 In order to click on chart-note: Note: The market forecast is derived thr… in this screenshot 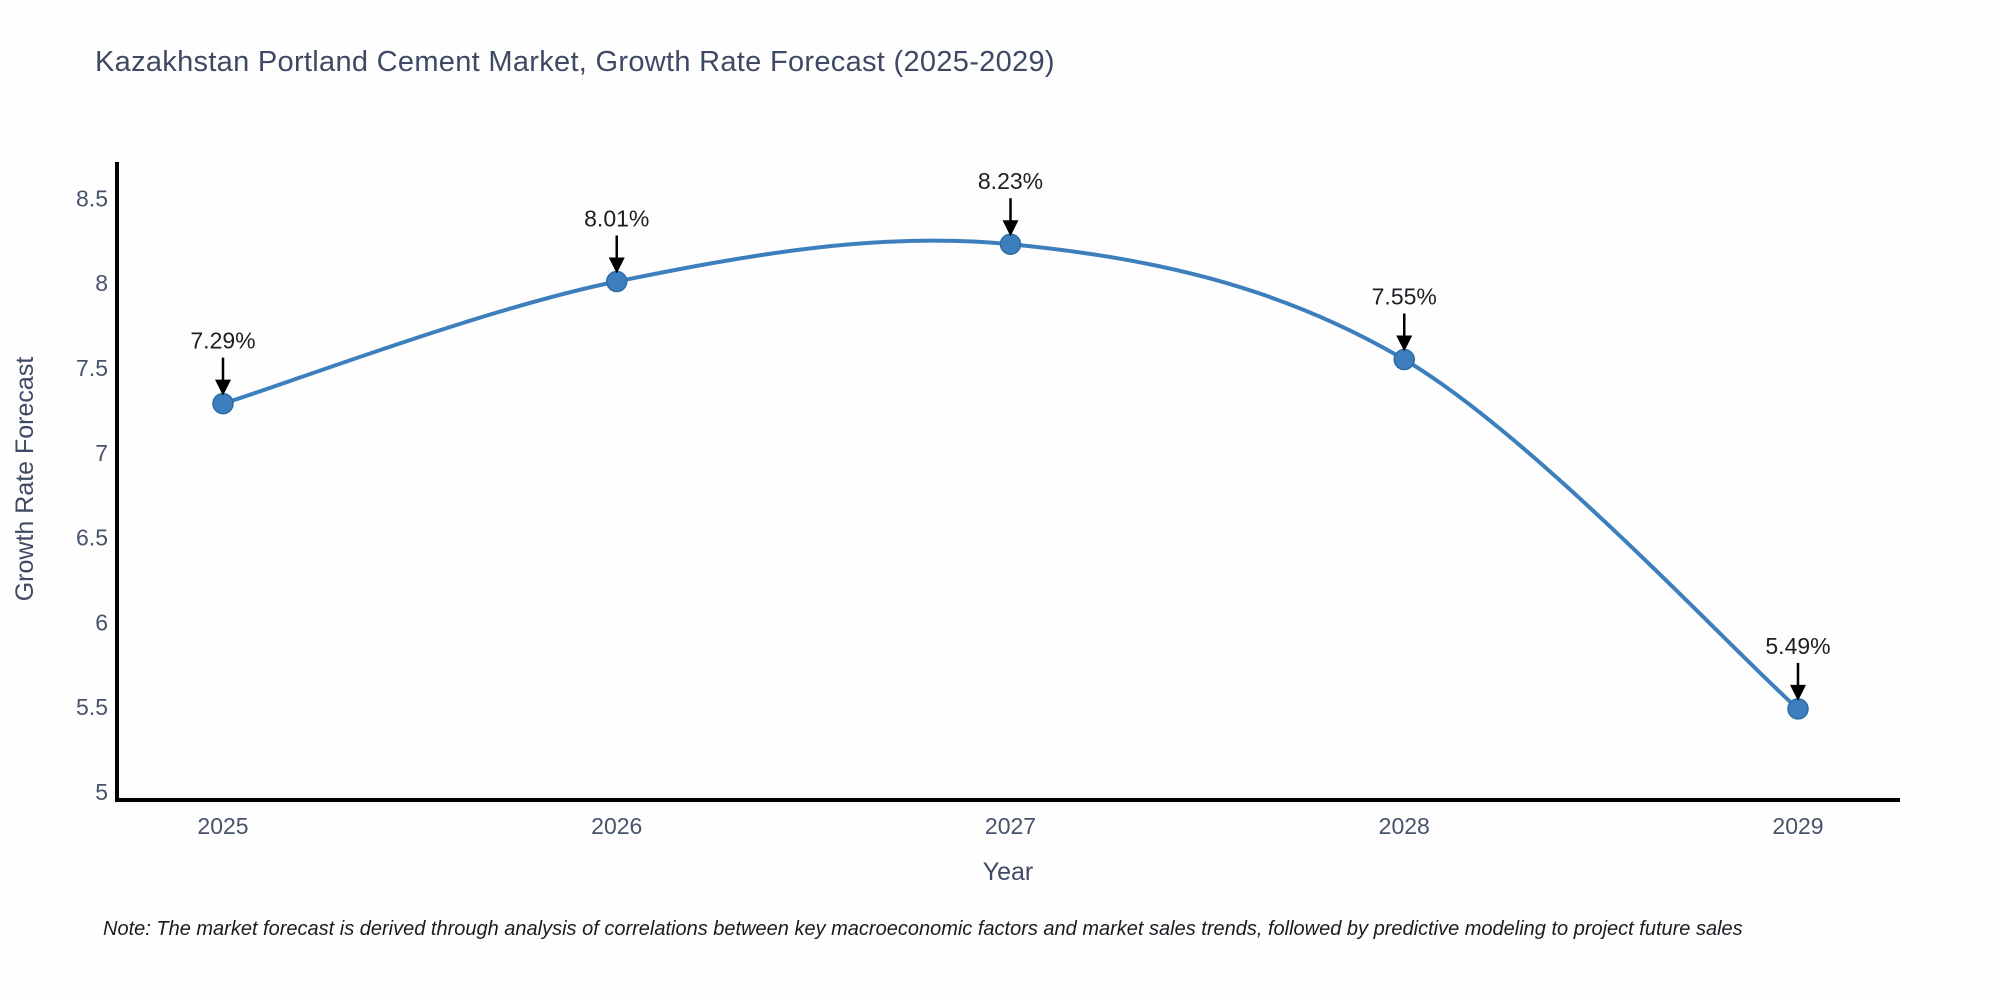, I will do `click(923, 929)`.